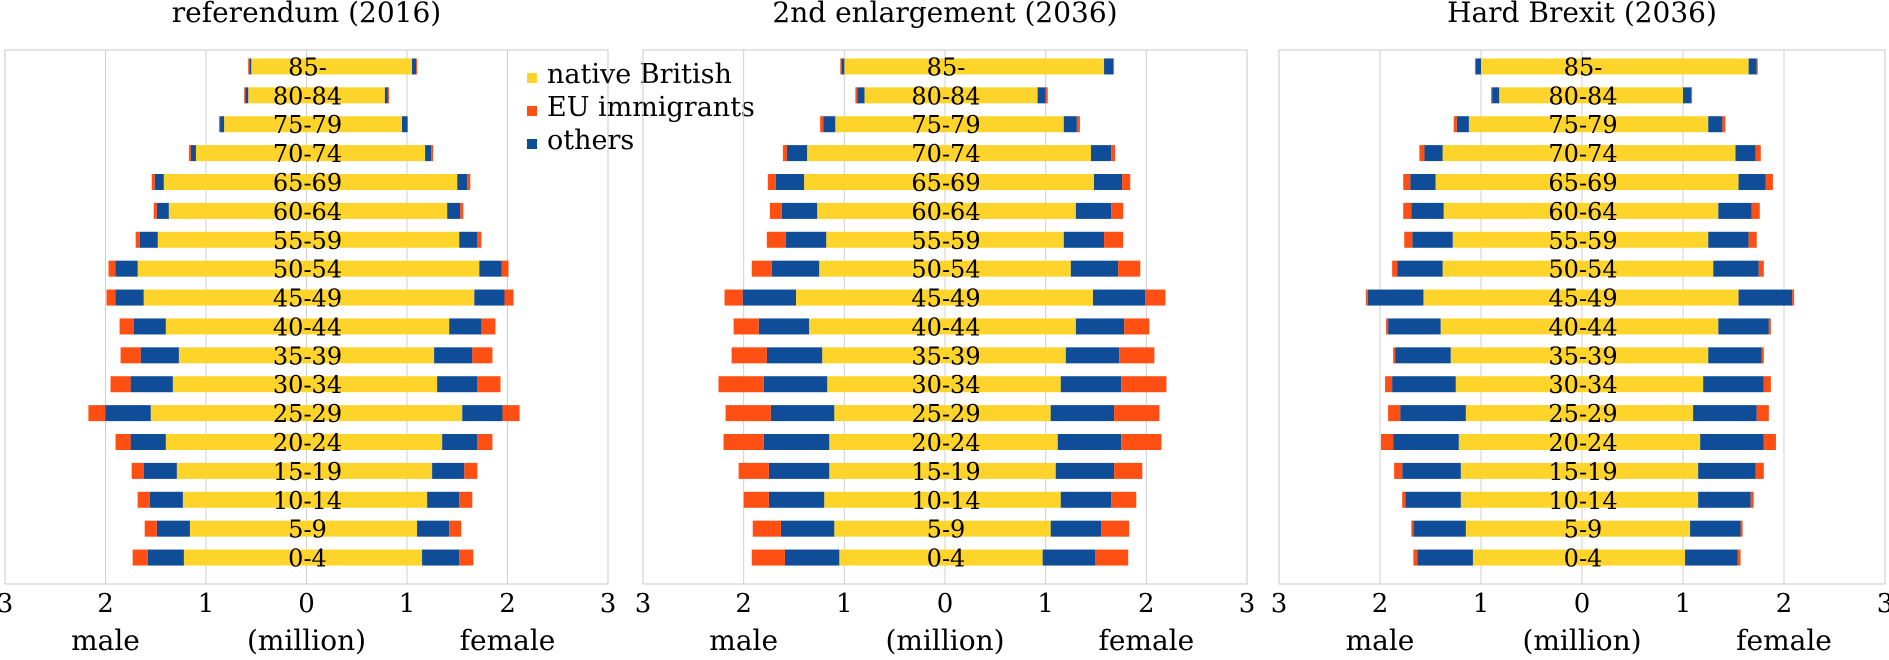 Image resolution: width=1889 pixels, height=660 pixels. Describe the element at coordinates (1045, 604) in the screenshot. I see `x-tick-label: 1` at that location.